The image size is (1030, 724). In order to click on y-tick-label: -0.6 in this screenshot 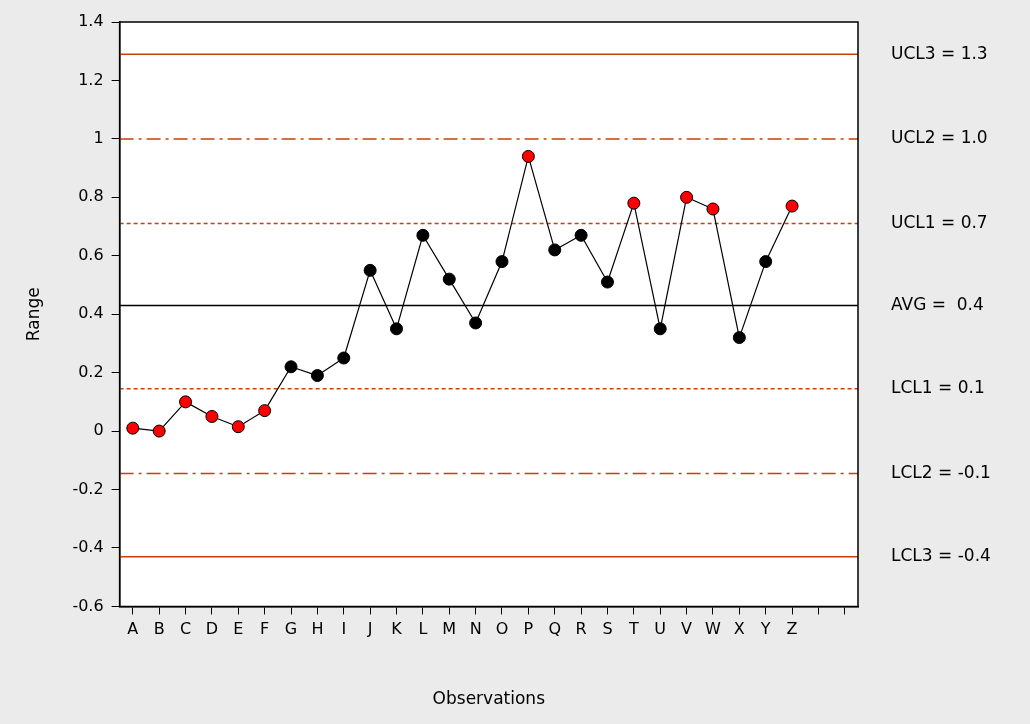, I will do `click(88, 605)`.